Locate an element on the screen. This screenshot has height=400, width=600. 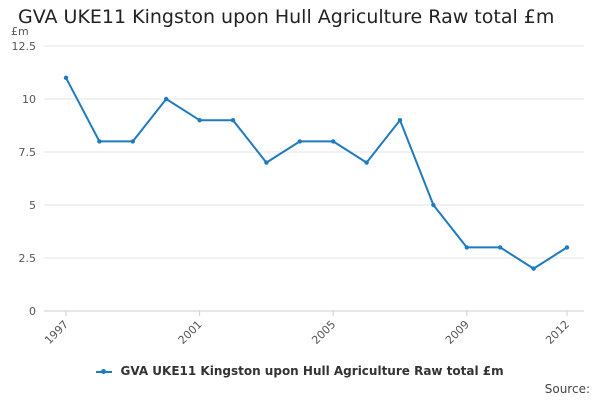
y-tick-label: 5 is located at coordinates (32, 205).